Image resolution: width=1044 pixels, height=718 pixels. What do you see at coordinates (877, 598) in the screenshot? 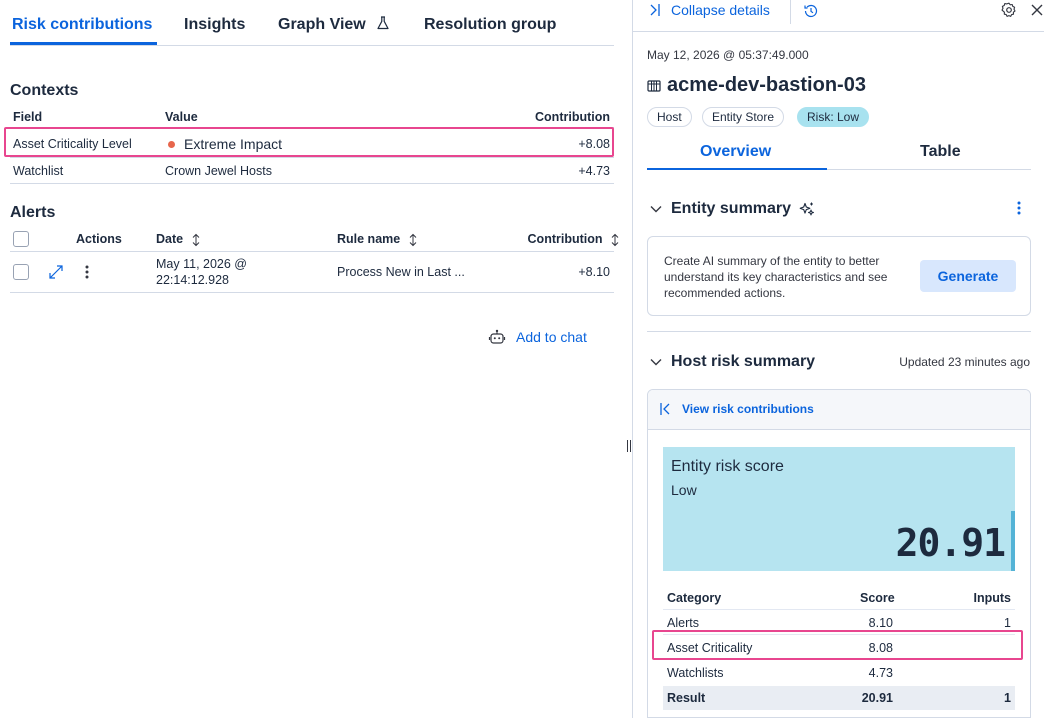
I see `risk-table-header-score: Score` at bounding box center [877, 598].